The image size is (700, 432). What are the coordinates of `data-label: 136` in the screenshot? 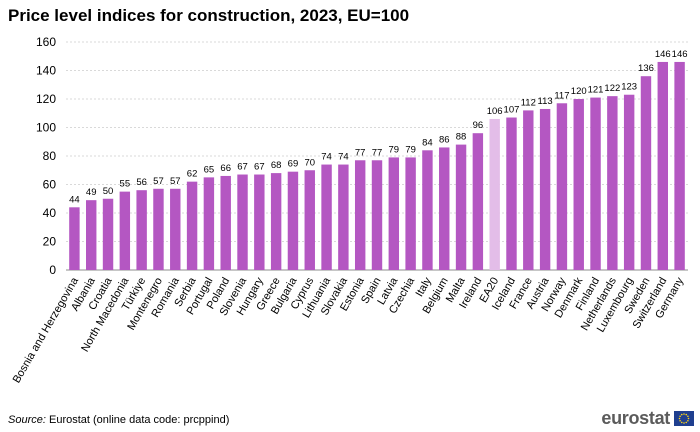 It's located at (646, 68).